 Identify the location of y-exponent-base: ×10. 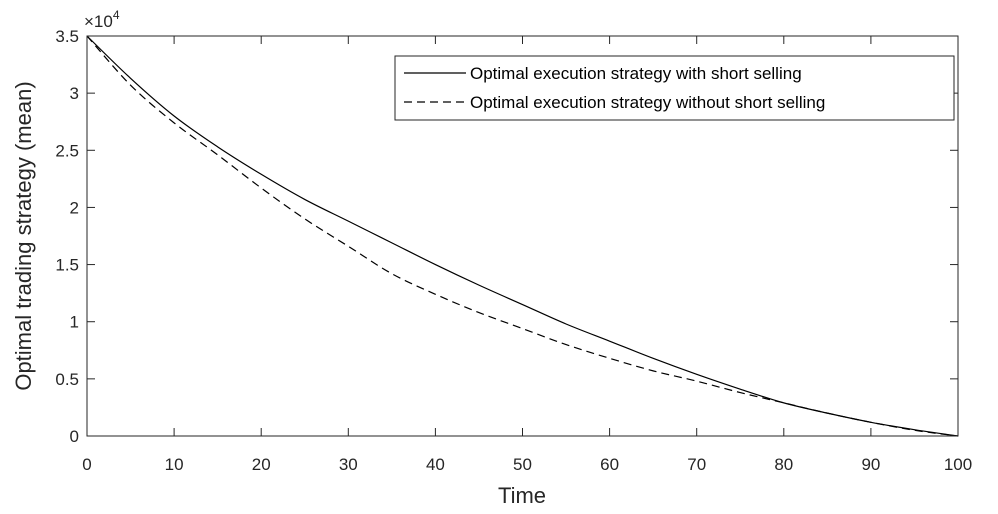
(98, 21).